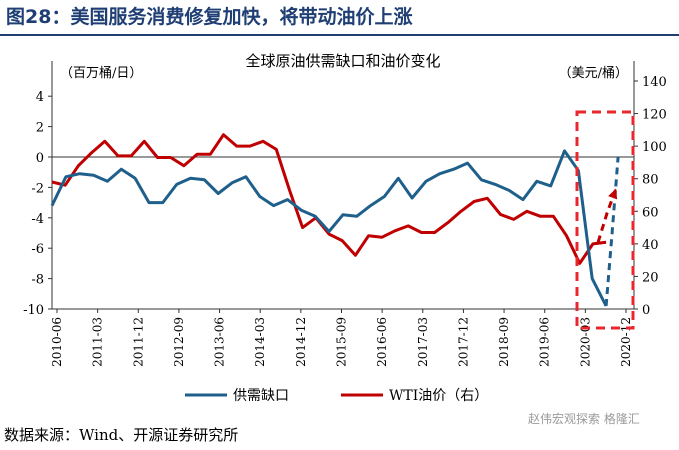 The image size is (679, 450). I want to click on annotation-dashed-box, so click(605, 220).